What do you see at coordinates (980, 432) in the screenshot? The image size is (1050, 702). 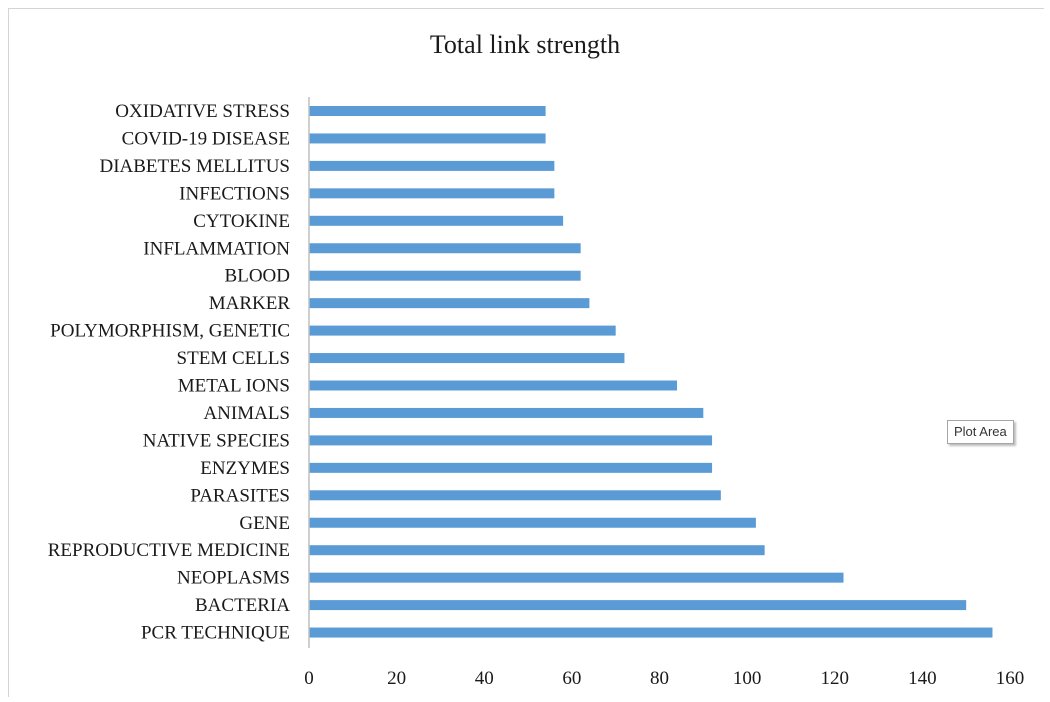 I see `plot-area-tooltip: Plot Area` at bounding box center [980, 432].